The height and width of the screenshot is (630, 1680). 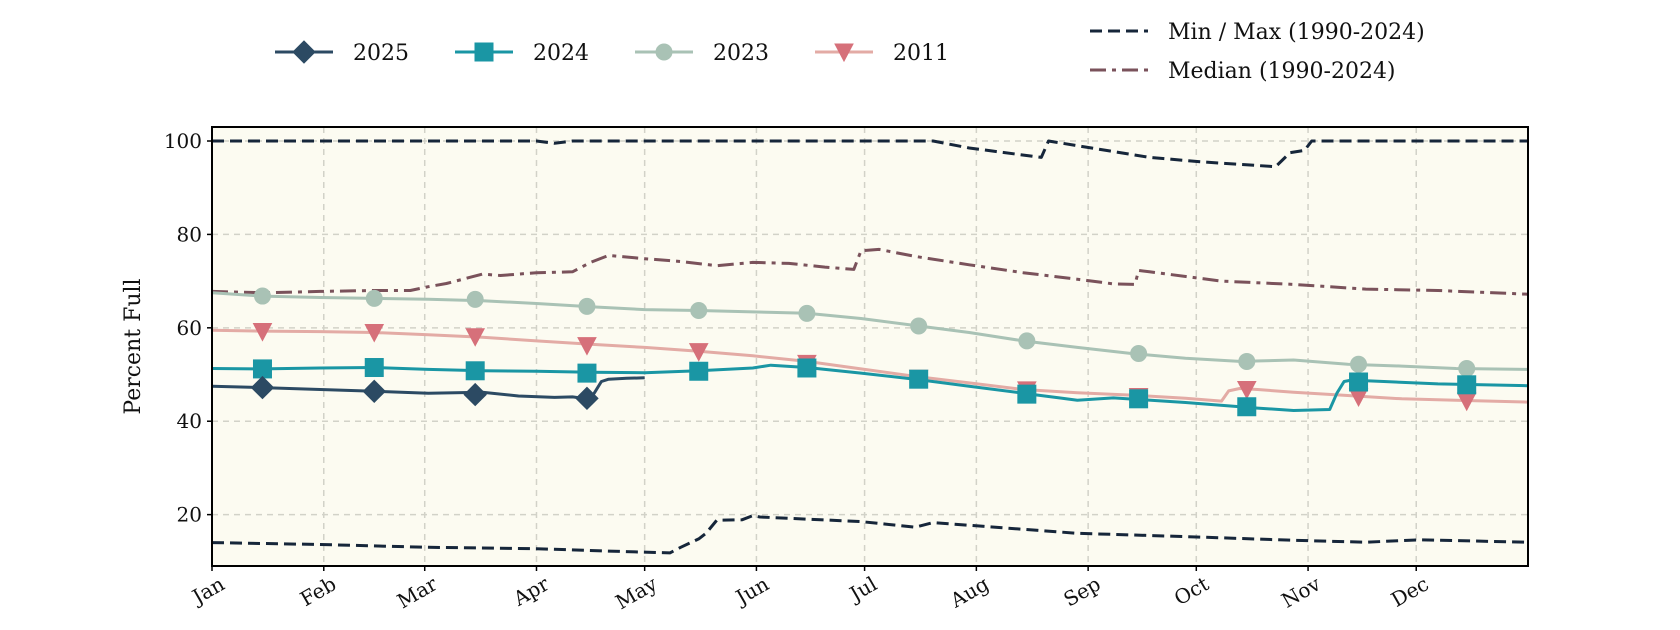 I want to click on legend-label: 2023, so click(x=741, y=53).